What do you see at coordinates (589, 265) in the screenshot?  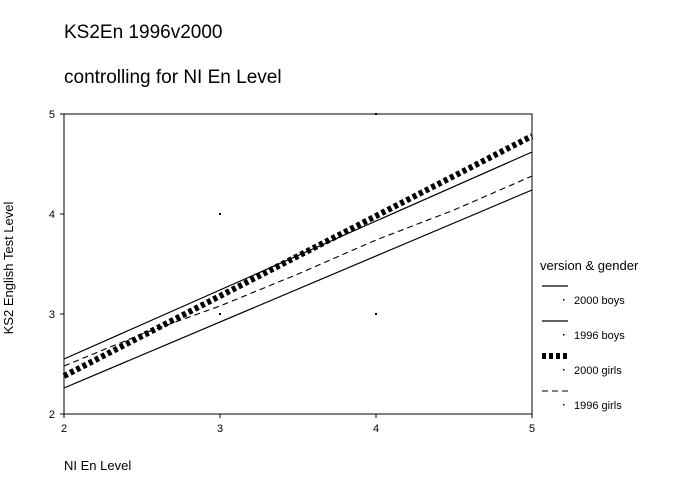 I see `legend-title: version & gender` at bounding box center [589, 265].